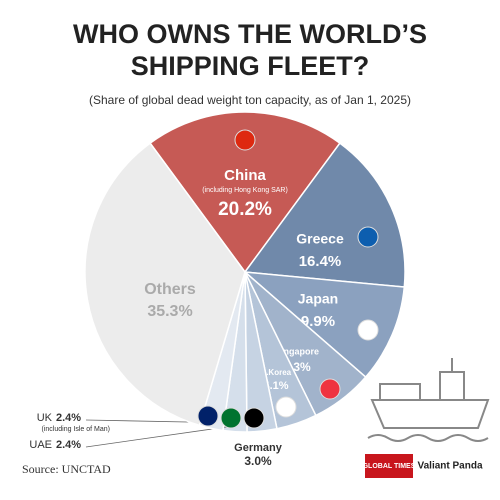 Image resolution: width=500 pixels, height=500 pixels. I want to click on slice-note: (including Hong Kong SAR), so click(245, 190).